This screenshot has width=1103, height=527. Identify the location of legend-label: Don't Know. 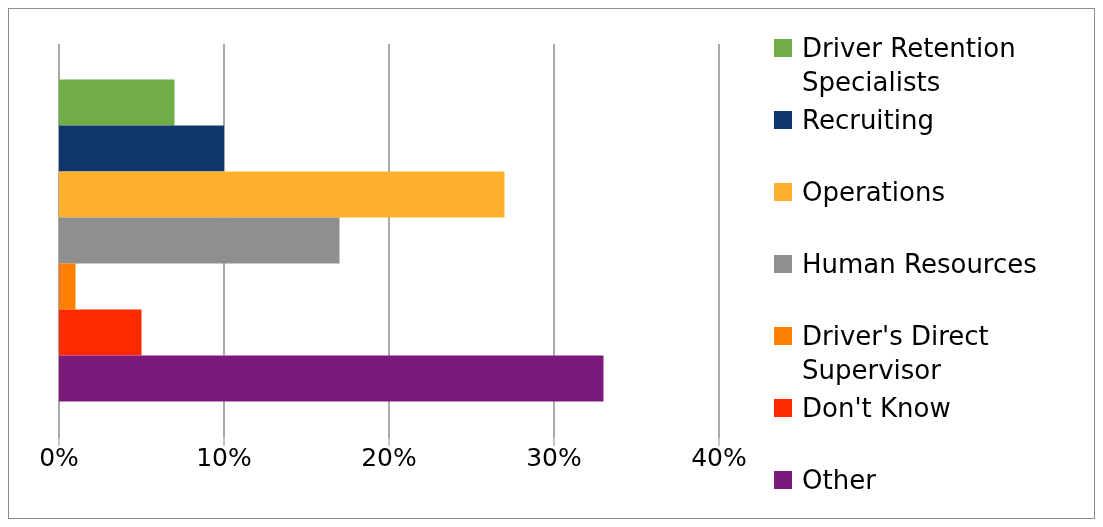
(876, 408).